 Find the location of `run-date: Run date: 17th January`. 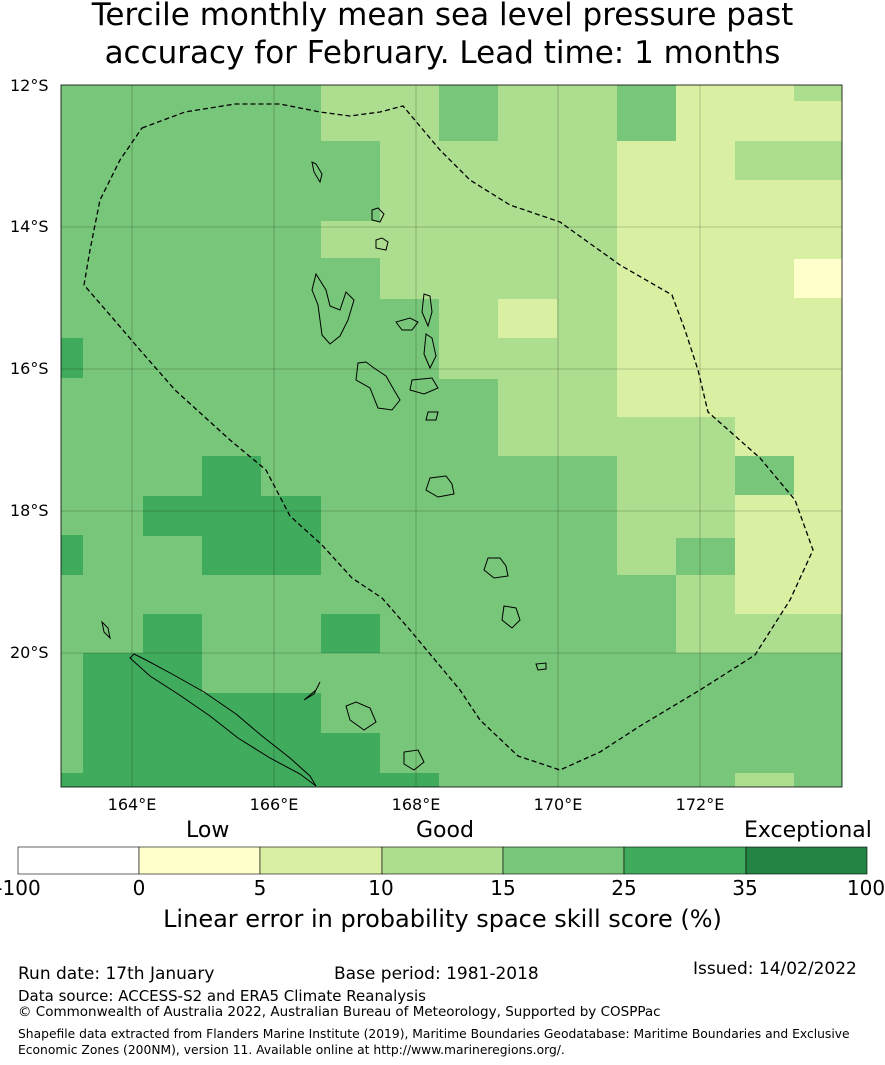

run-date: Run date: 17th January is located at coordinates (116, 974).